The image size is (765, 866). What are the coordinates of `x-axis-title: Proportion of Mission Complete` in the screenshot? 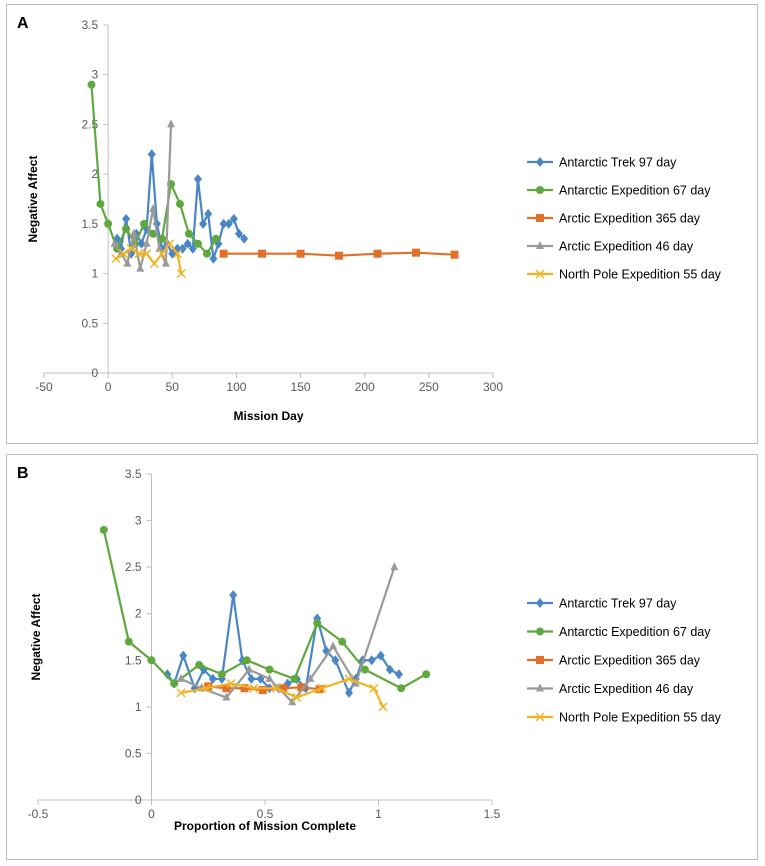 It's located at (265, 826).